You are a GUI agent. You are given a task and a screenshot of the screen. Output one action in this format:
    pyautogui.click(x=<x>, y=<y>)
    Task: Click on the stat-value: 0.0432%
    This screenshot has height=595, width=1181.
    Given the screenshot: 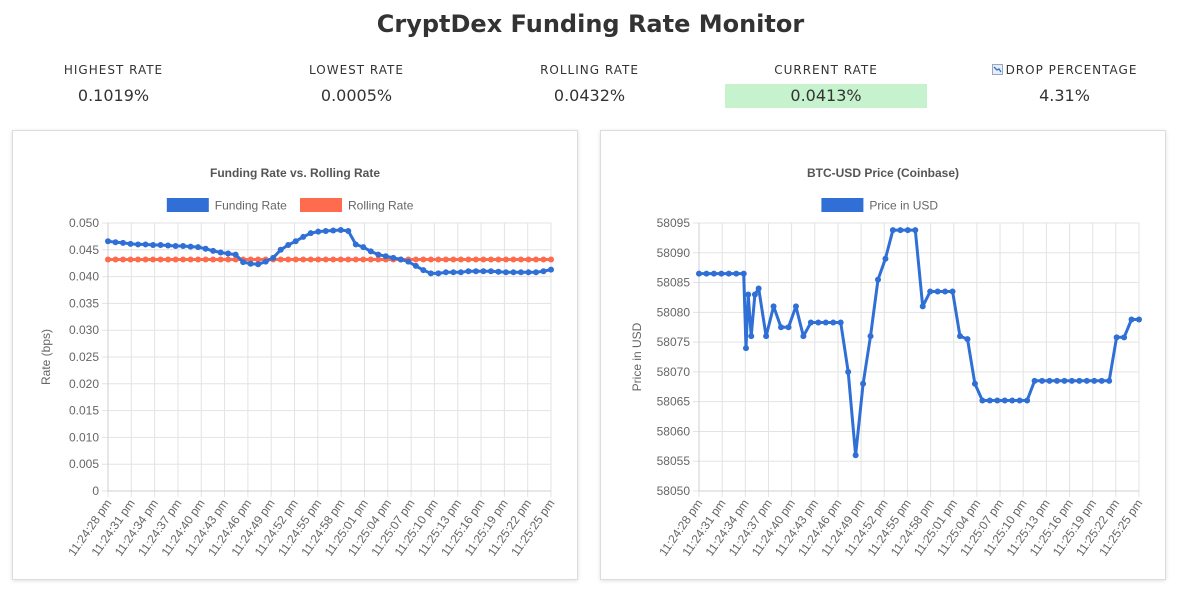 What is the action you would take?
    pyautogui.click(x=589, y=95)
    